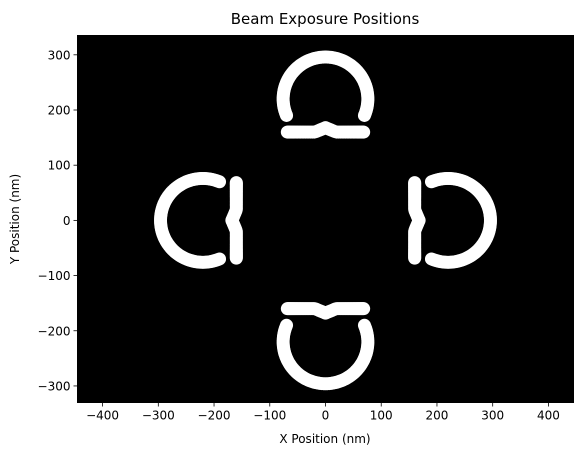 The height and width of the screenshot is (455, 583). I want to click on y-tick-label: −100, so click(54, 276).